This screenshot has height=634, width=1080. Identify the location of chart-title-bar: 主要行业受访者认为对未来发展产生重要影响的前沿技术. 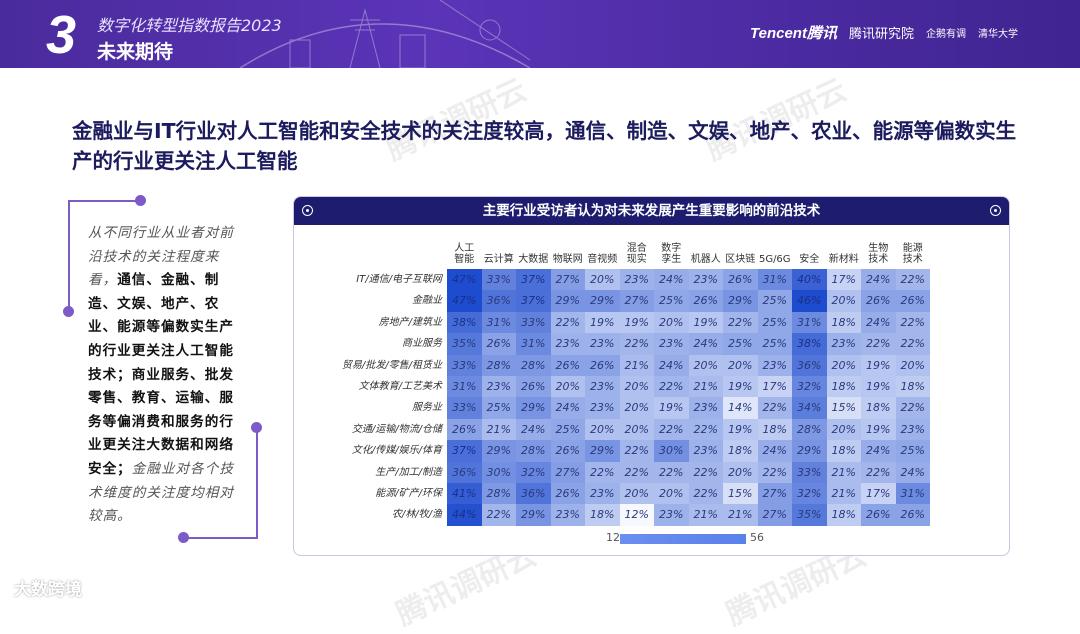
(651, 211).